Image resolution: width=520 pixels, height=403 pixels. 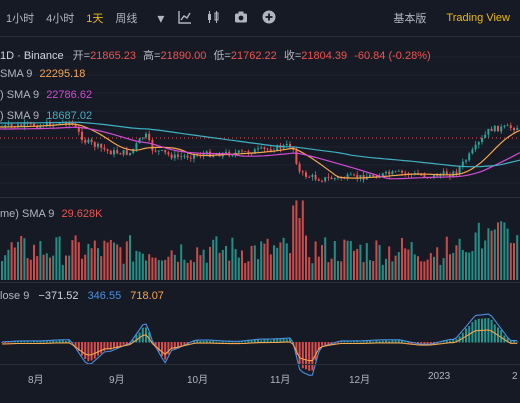 What do you see at coordinates (161, 17) in the screenshot?
I see `more-timeframes-chevron-icon: ▾` at bounding box center [161, 17].